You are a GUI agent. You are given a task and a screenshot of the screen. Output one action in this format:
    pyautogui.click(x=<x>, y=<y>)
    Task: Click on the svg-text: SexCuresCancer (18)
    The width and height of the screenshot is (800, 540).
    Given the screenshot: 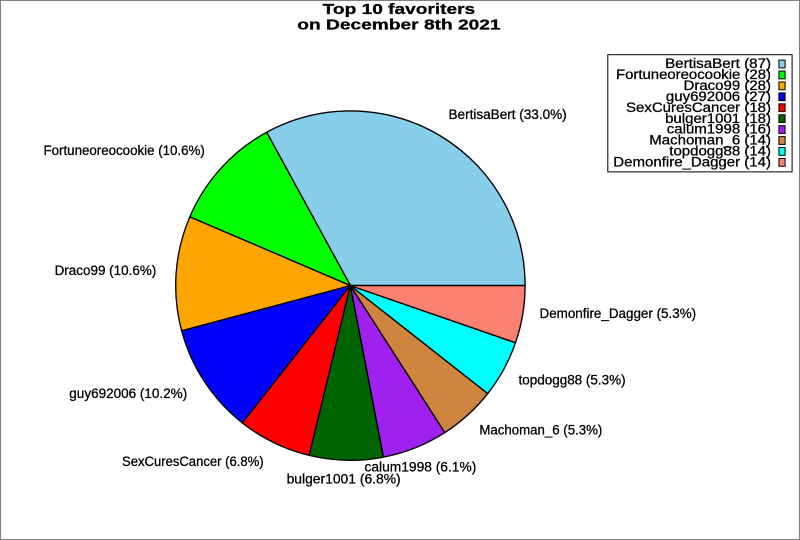 What is the action you would take?
    pyautogui.click(x=698, y=107)
    